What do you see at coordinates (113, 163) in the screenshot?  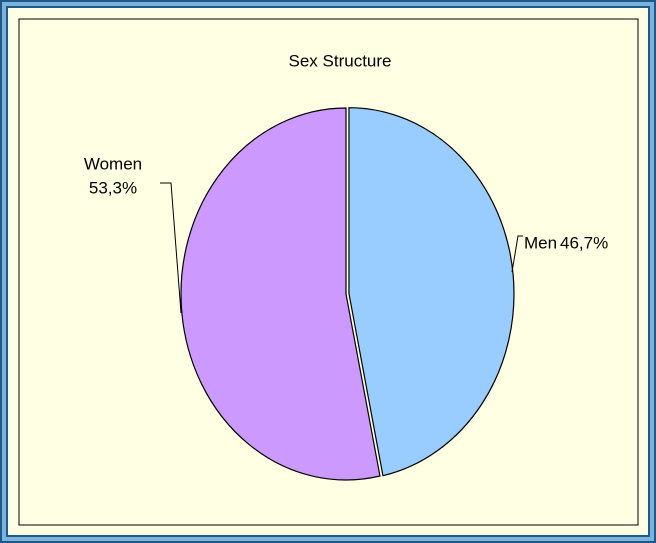 I see `slice-label: Women` at bounding box center [113, 163].